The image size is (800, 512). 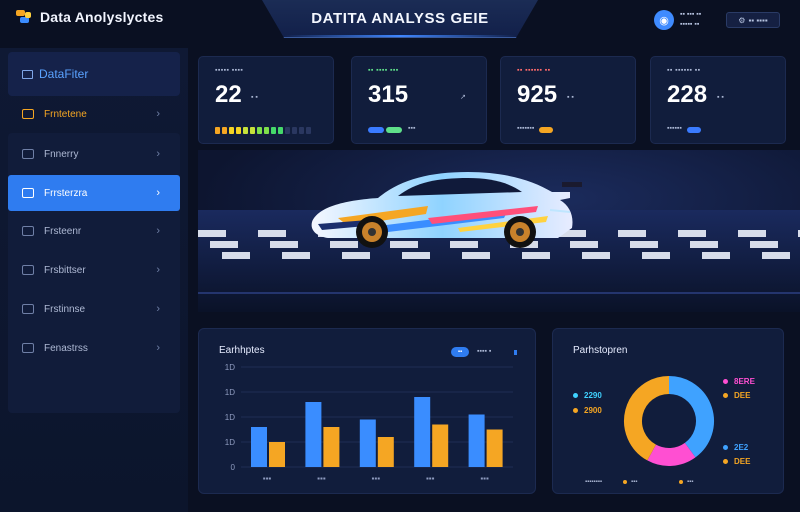 I want to click on sidebar-item-5: Frsbittser ›, so click(x=94, y=270).